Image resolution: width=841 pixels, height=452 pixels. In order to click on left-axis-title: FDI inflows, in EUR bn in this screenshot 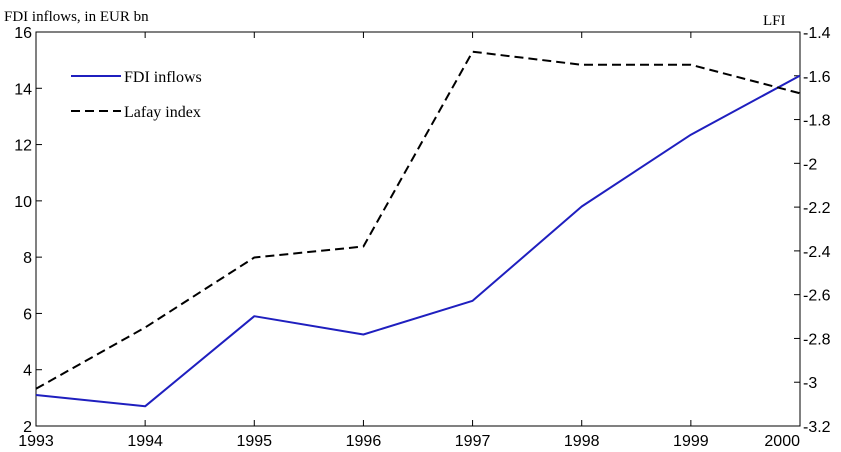, I will do `click(76, 17)`.